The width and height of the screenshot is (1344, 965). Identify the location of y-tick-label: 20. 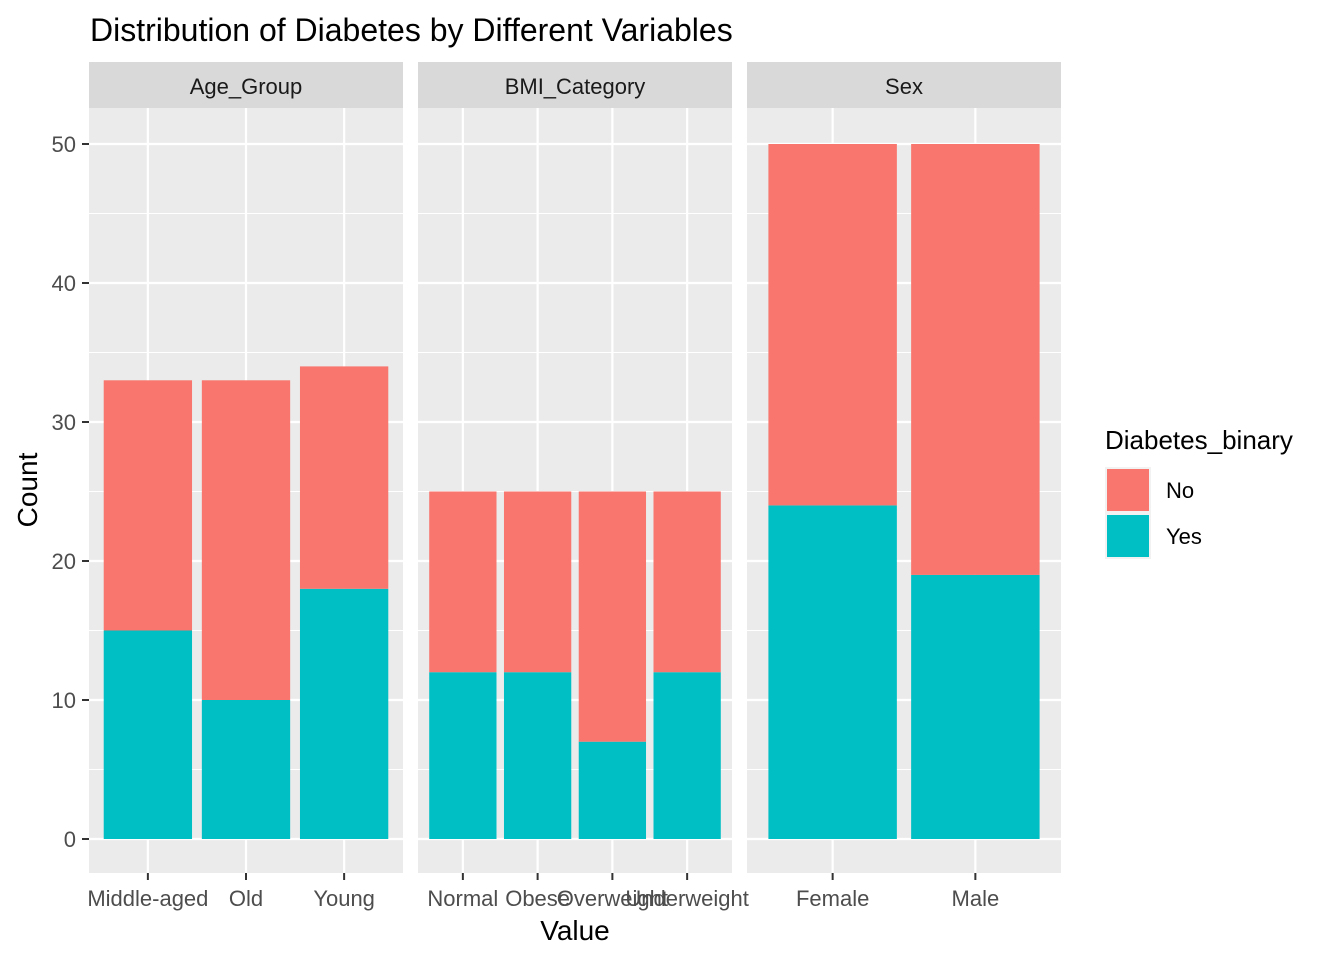
(64, 561).